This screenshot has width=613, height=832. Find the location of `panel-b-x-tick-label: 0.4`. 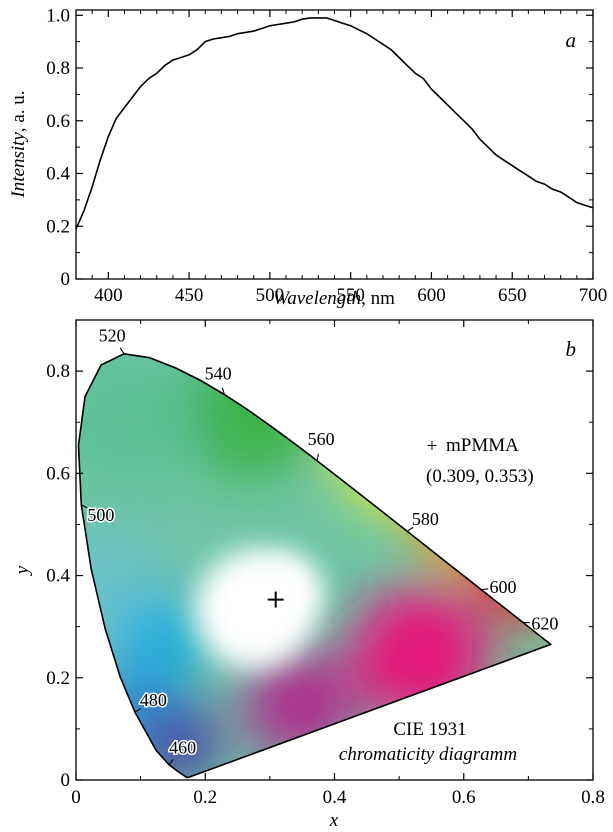

panel-b-x-tick-label: 0.4 is located at coordinates (335, 797).